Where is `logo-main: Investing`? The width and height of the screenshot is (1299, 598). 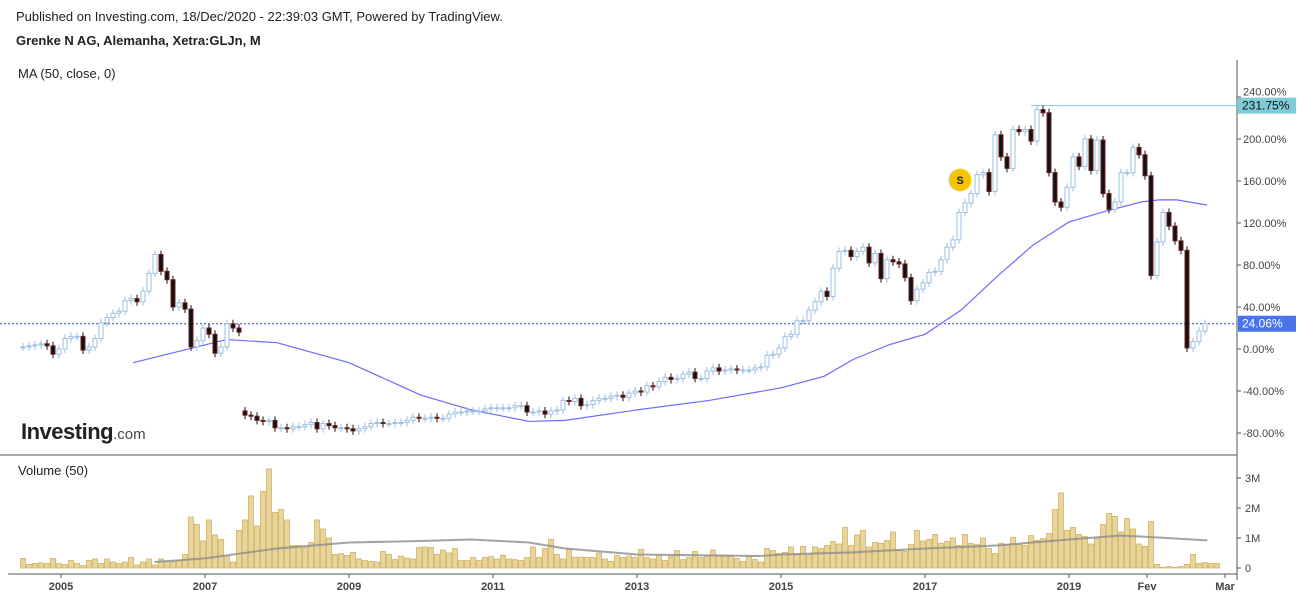 logo-main: Investing is located at coordinates (67, 431).